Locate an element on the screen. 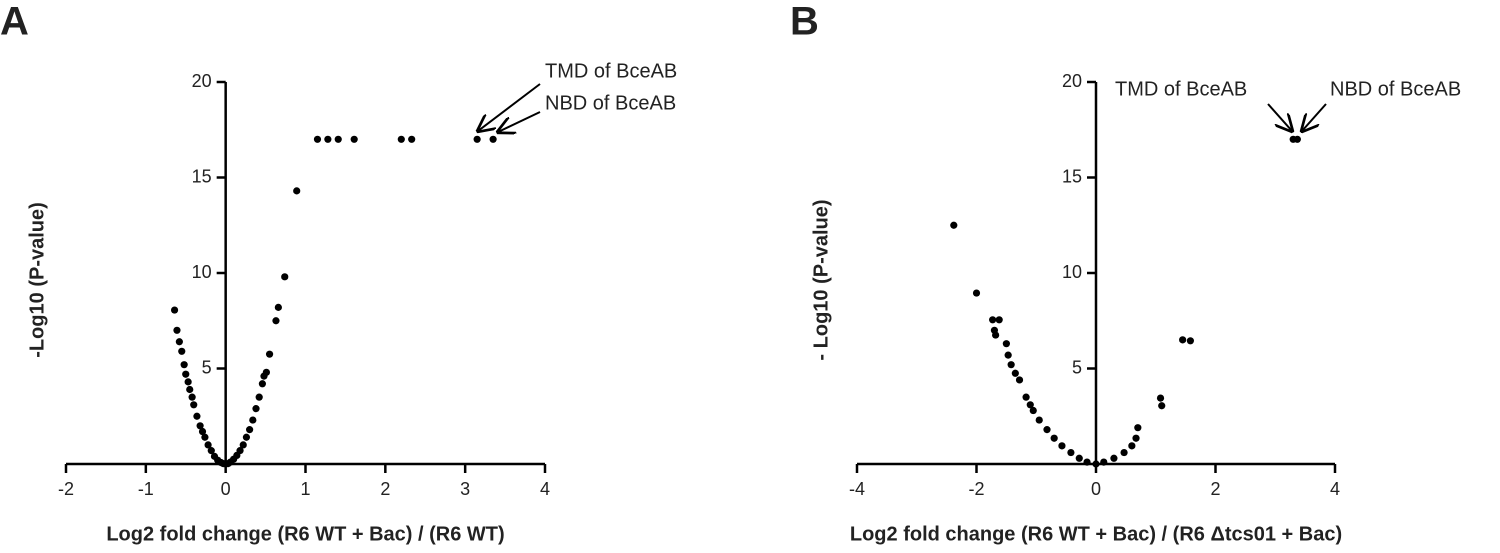  y-axis-label: - Log10 (P-value) is located at coordinates (821, 279).